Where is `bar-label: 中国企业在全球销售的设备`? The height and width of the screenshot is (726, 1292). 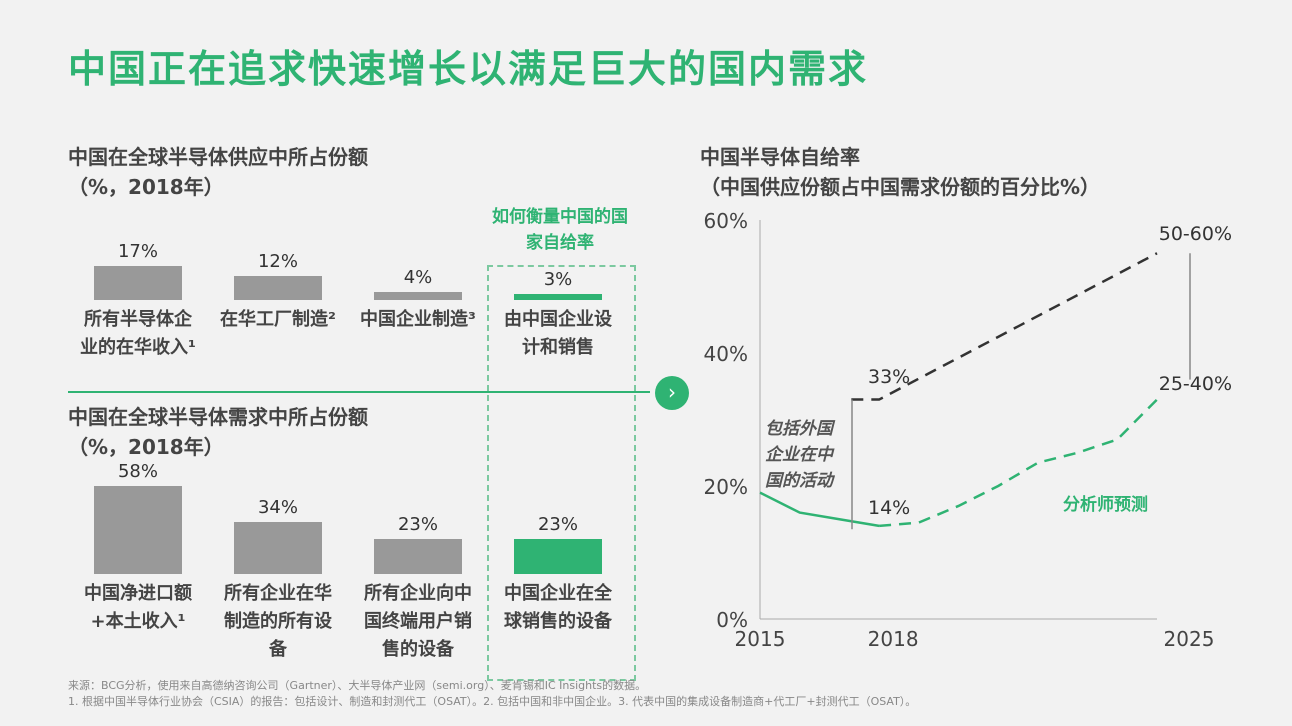
bar-label: 中国企业在全球销售的设备 is located at coordinates (558, 607).